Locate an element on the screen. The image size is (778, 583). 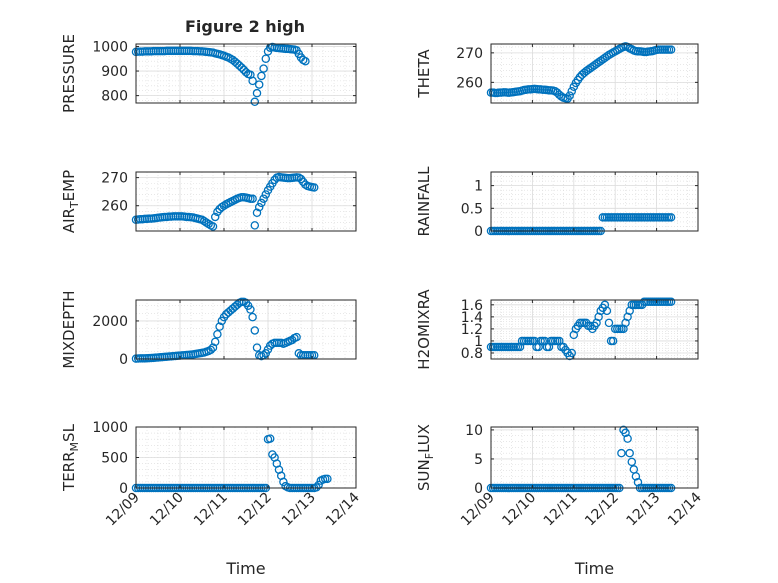
subplot-second-right: 0 0.5 1 RAINFALL is located at coordinates (557, 203).